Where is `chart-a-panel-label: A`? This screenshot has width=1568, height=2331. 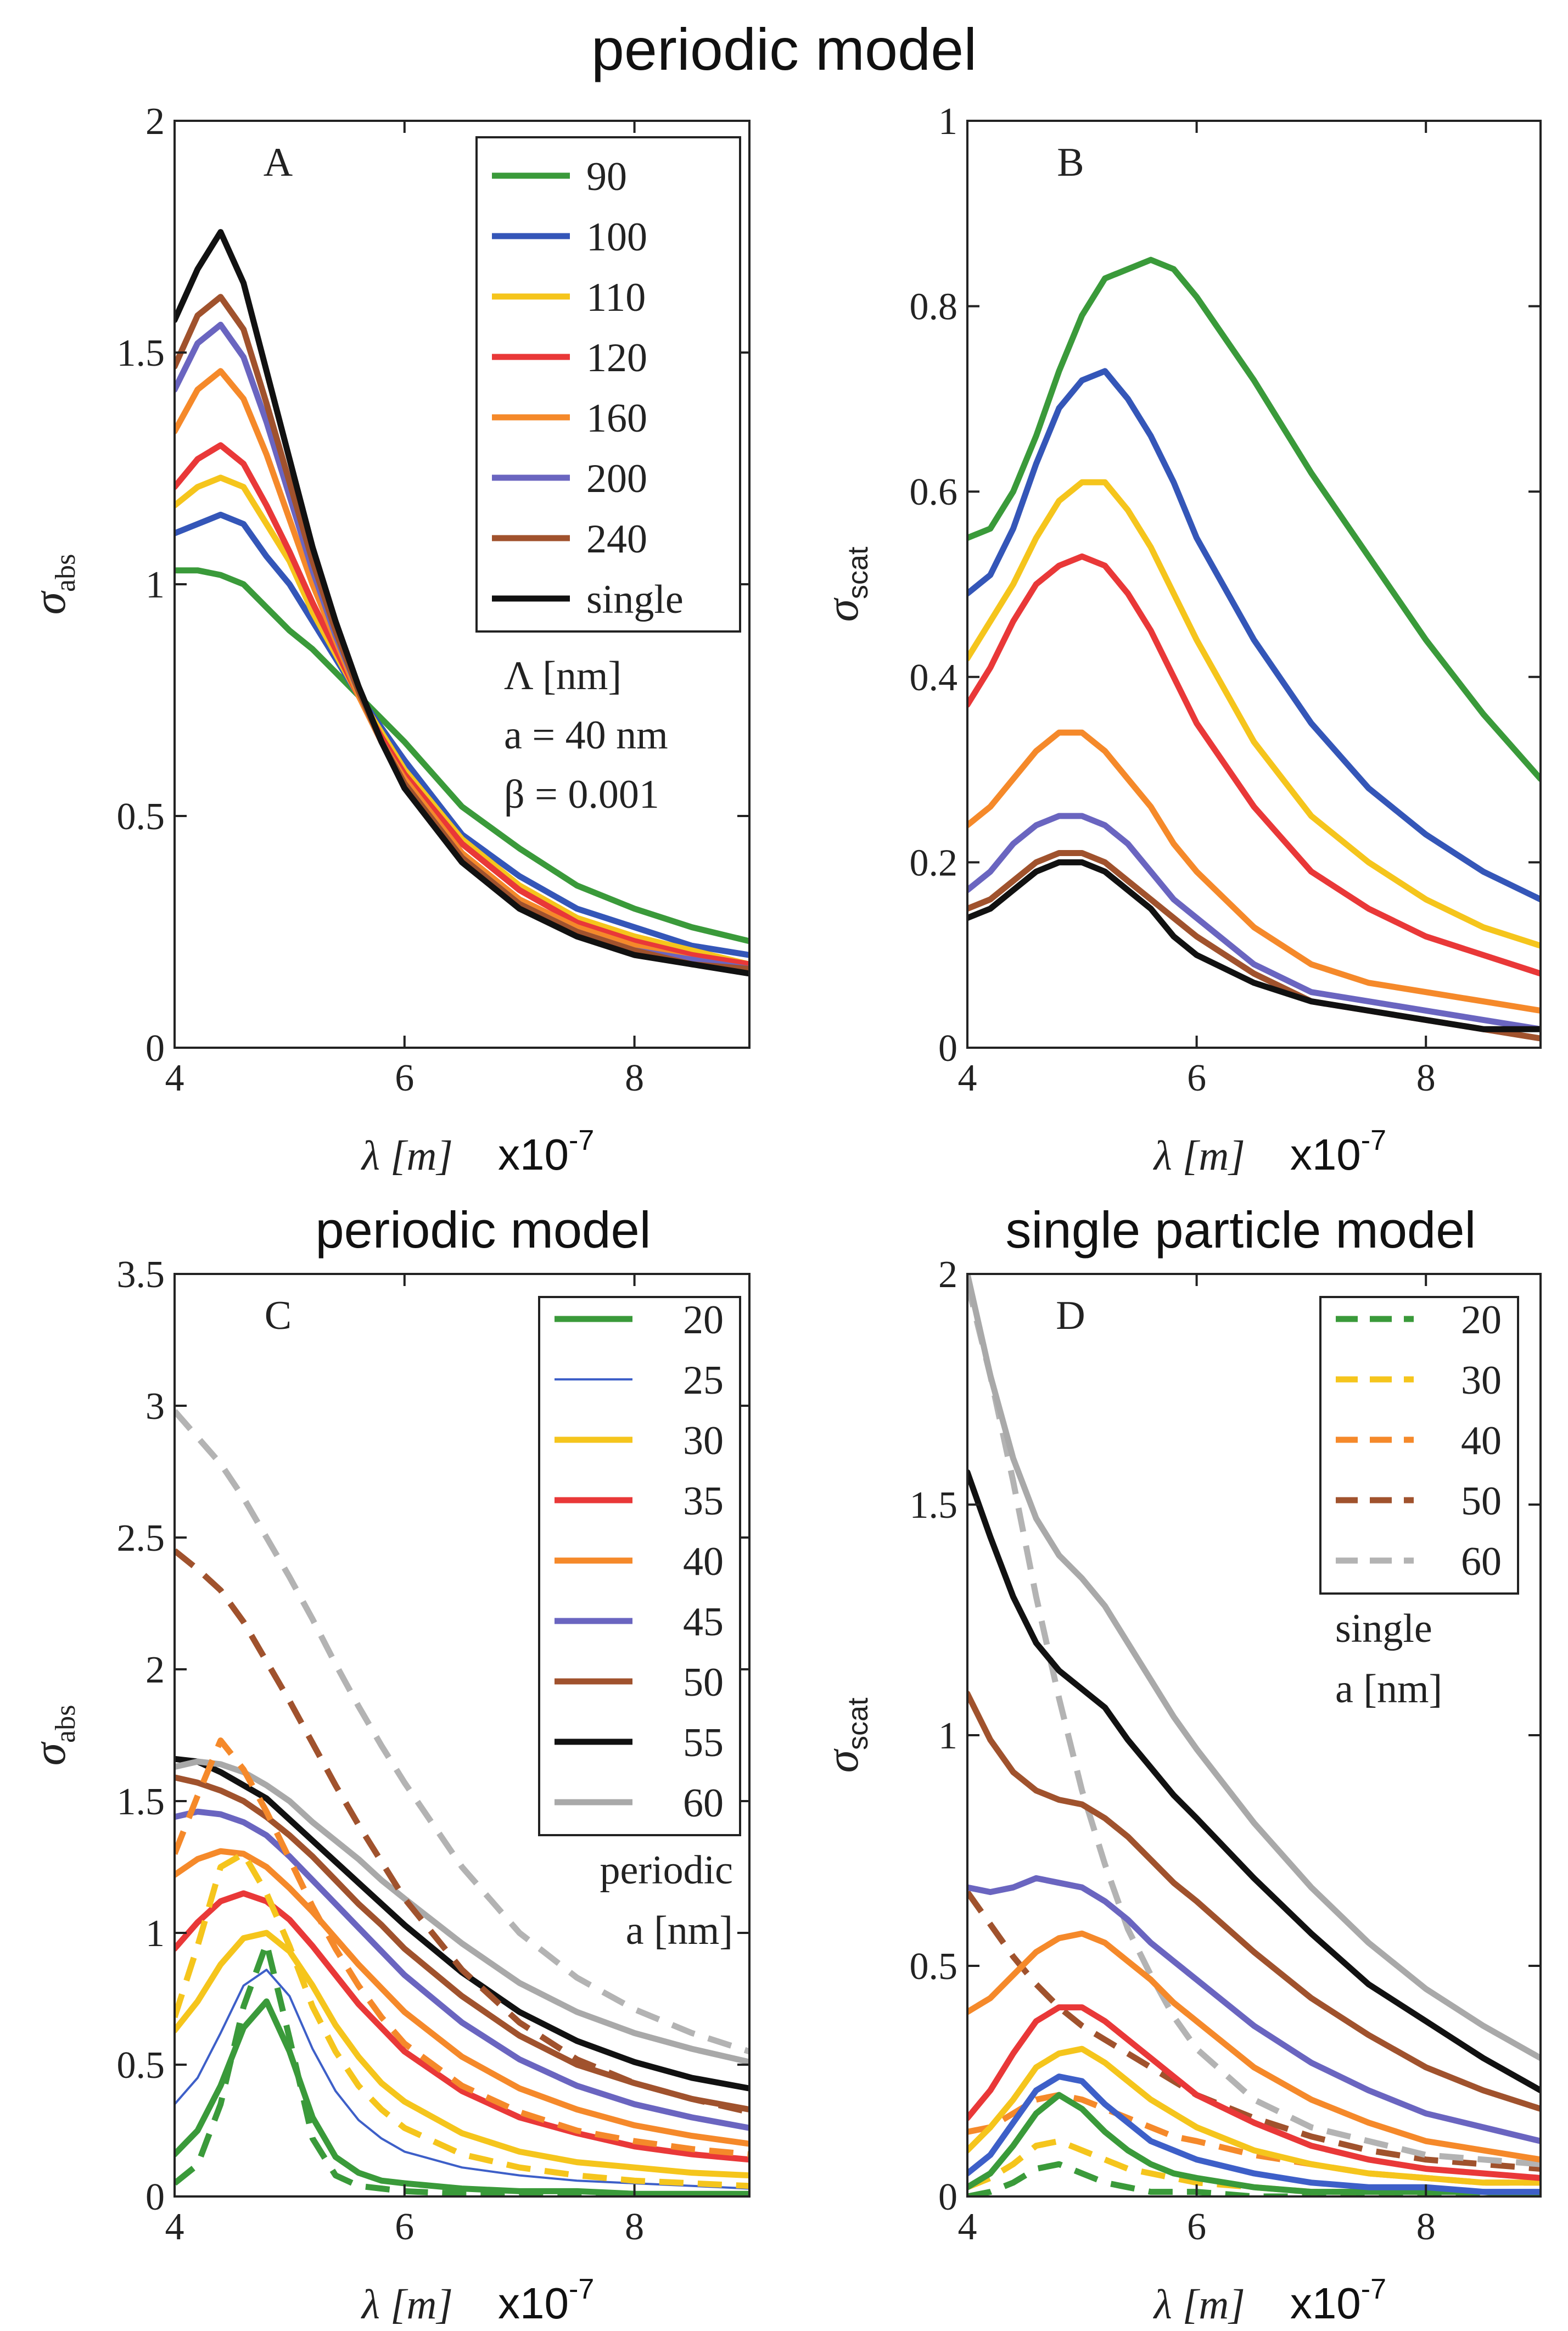 chart-a-panel-label: A is located at coordinates (278, 162).